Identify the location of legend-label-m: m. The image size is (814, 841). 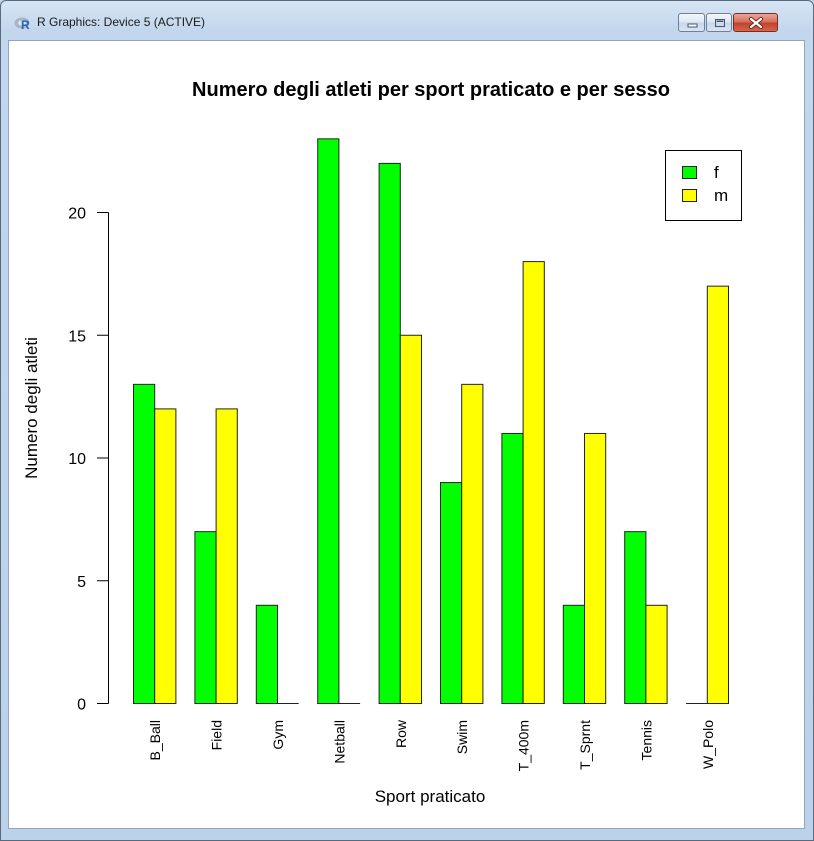
(721, 195).